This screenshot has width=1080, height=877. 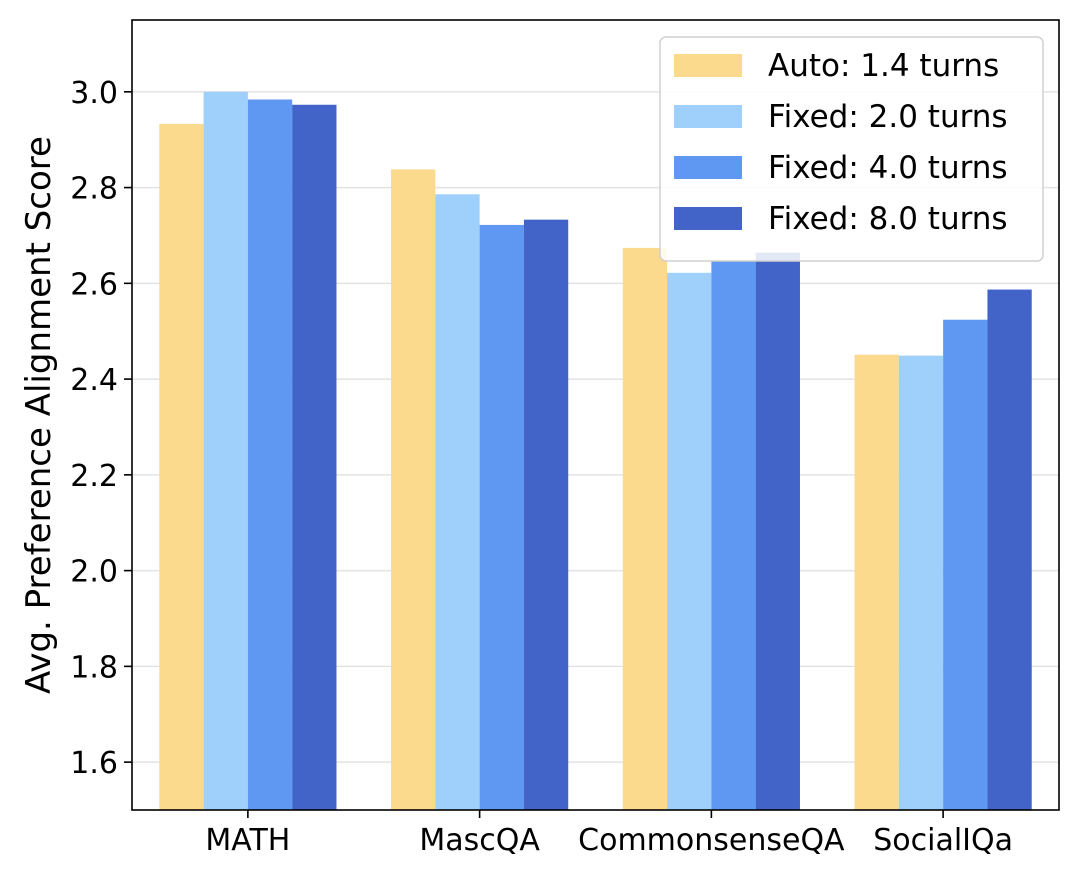 I want to click on y-tick-label: 1.6, so click(x=94, y=763).